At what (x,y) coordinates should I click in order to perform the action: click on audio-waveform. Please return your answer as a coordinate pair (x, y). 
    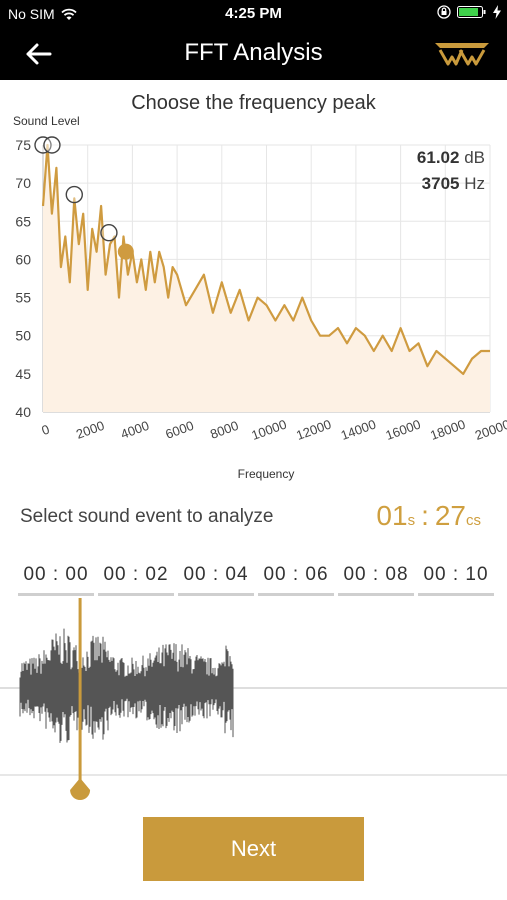
    Looking at the image, I should click on (126, 685).